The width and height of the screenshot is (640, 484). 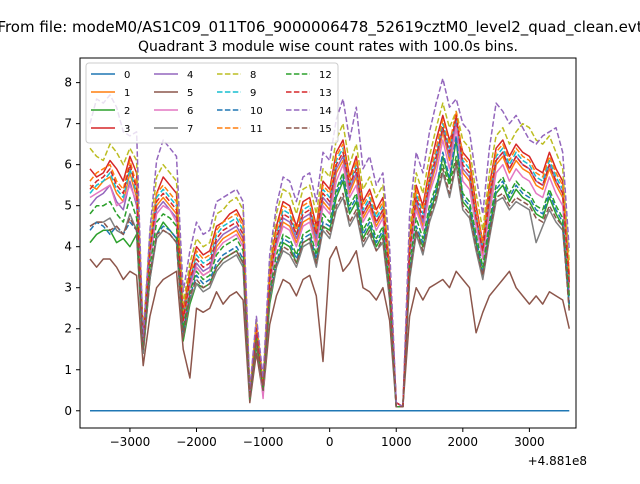 I want to click on y-tick-label: 7, so click(x=68, y=124).